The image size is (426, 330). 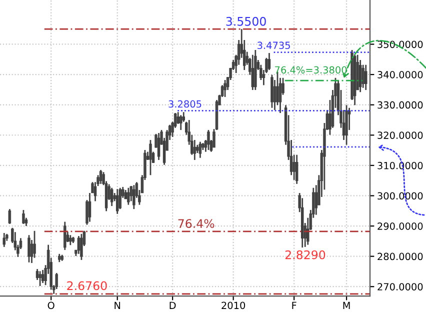 I want to click on y-tick-label: 290.0000, so click(x=400, y=226).